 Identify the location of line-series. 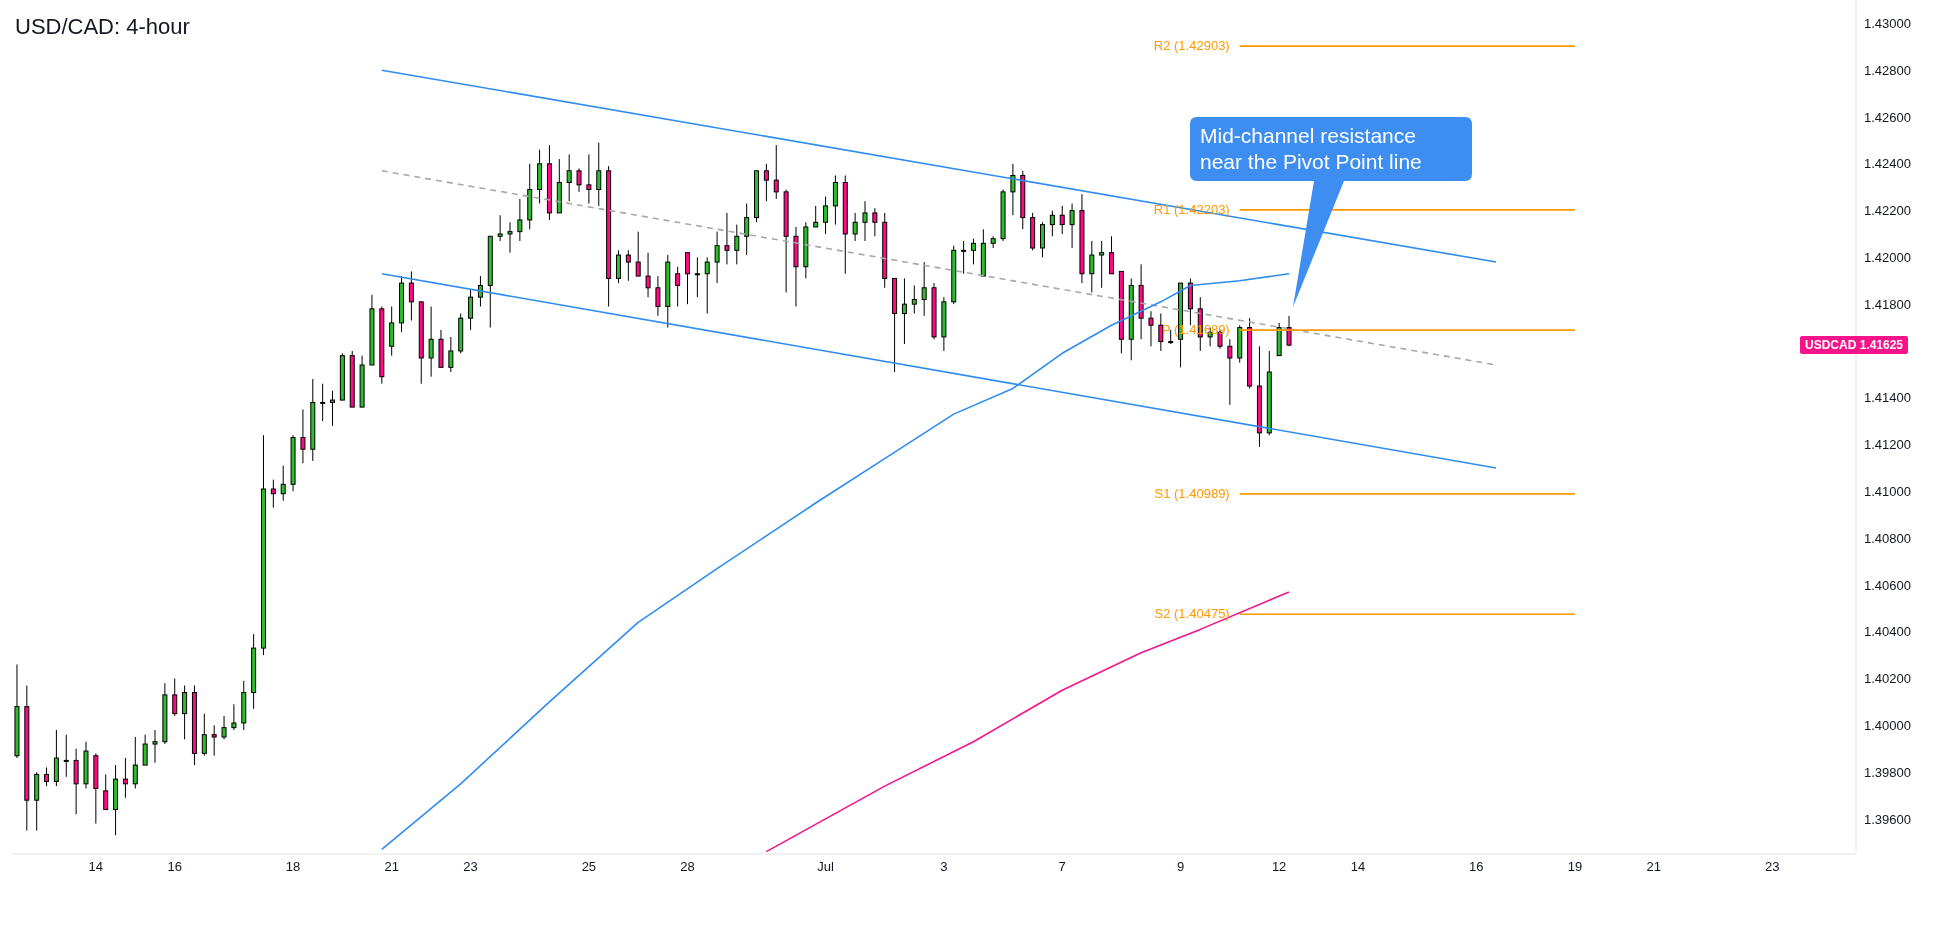
(1027, 722).